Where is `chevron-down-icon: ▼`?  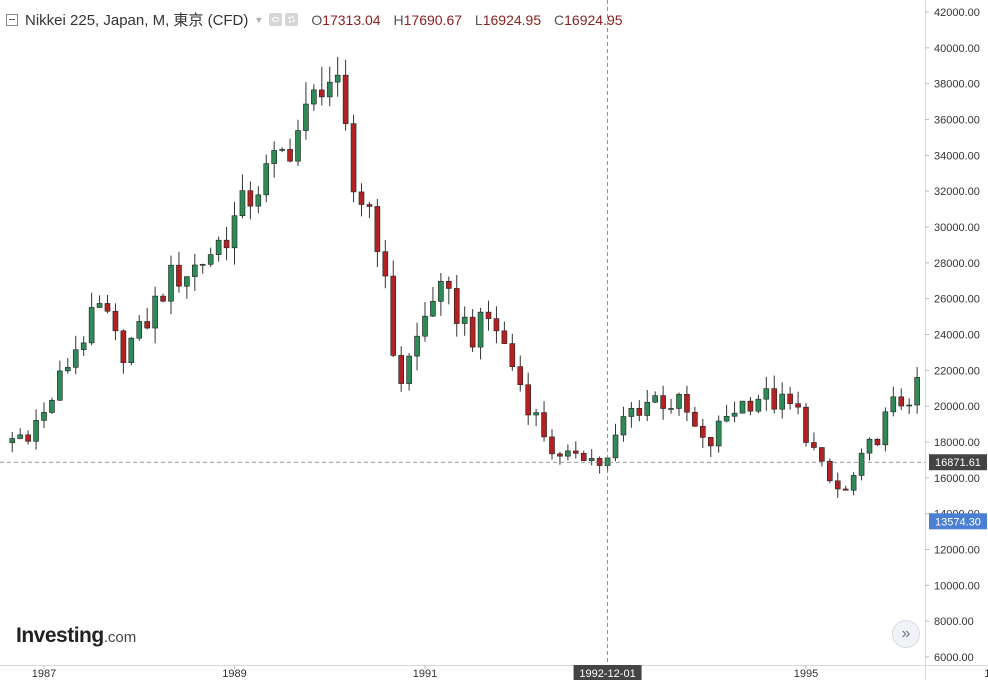
chevron-down-icon: ▼ is located at coordinates (259, 19).